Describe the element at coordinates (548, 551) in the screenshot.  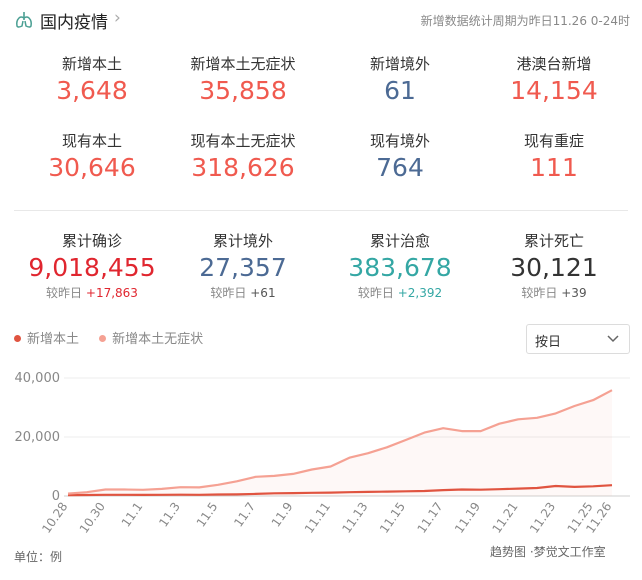
I see `watermark: 趋势图 ·梦觉文工作室` at that location.